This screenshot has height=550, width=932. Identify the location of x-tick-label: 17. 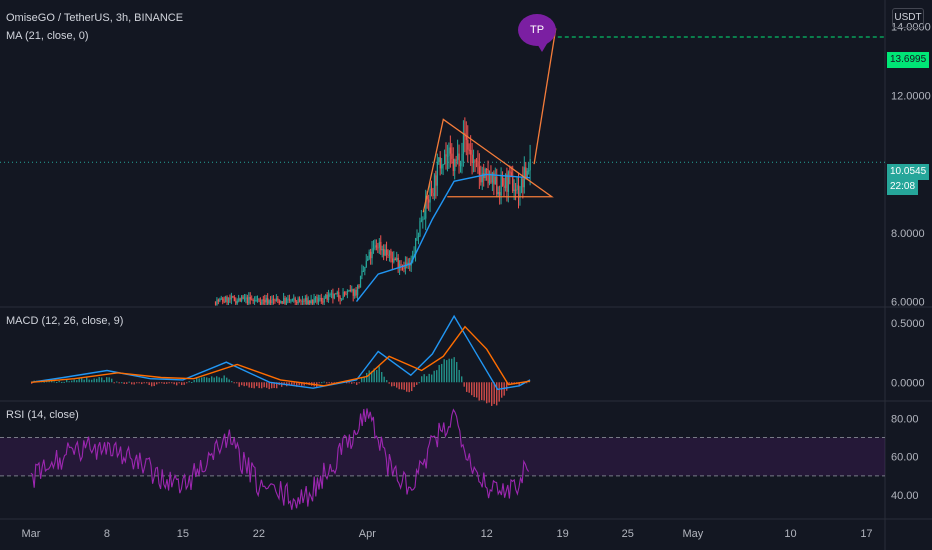
(866, 534).